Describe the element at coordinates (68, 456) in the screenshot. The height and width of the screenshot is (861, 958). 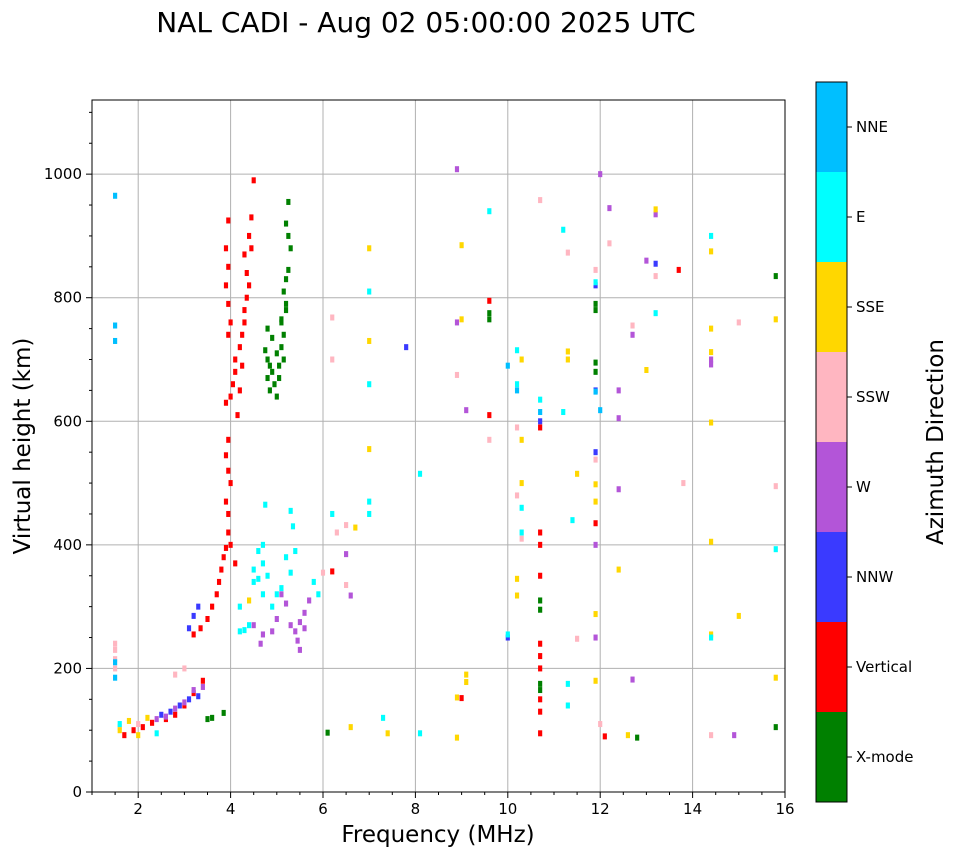
I see `y-axis-ticks: 0 200 400 600 800 1000` at that location.